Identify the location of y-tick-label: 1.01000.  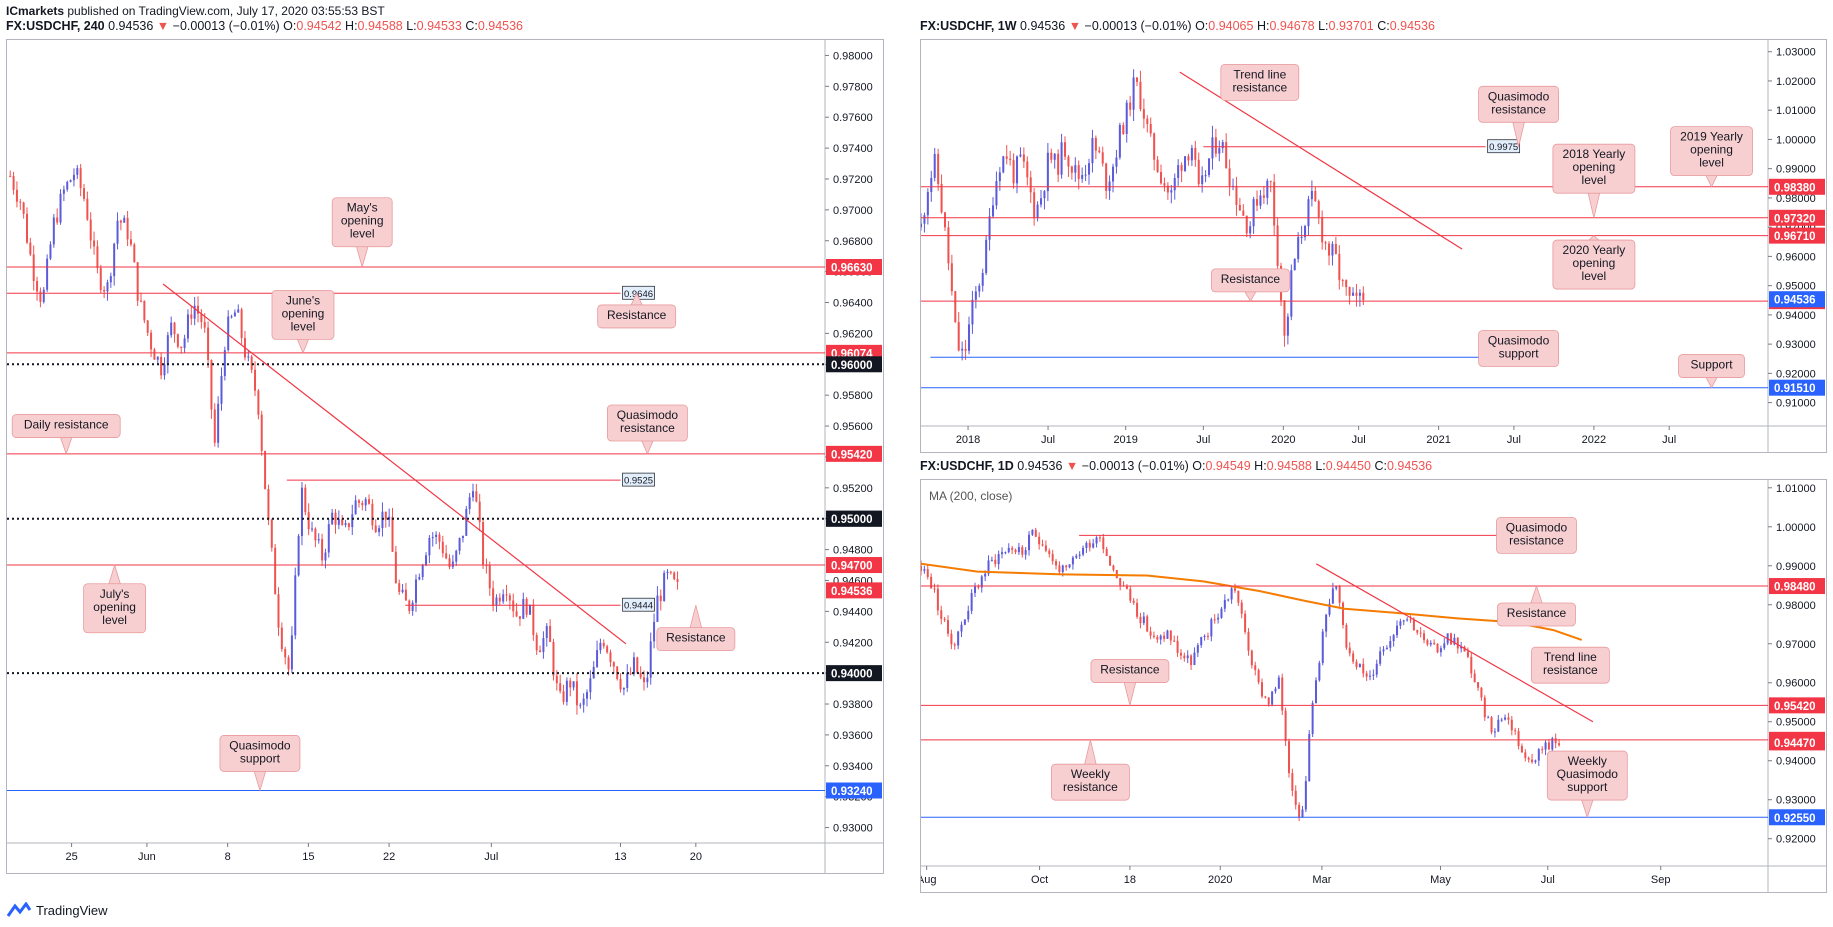
(1796, 489).